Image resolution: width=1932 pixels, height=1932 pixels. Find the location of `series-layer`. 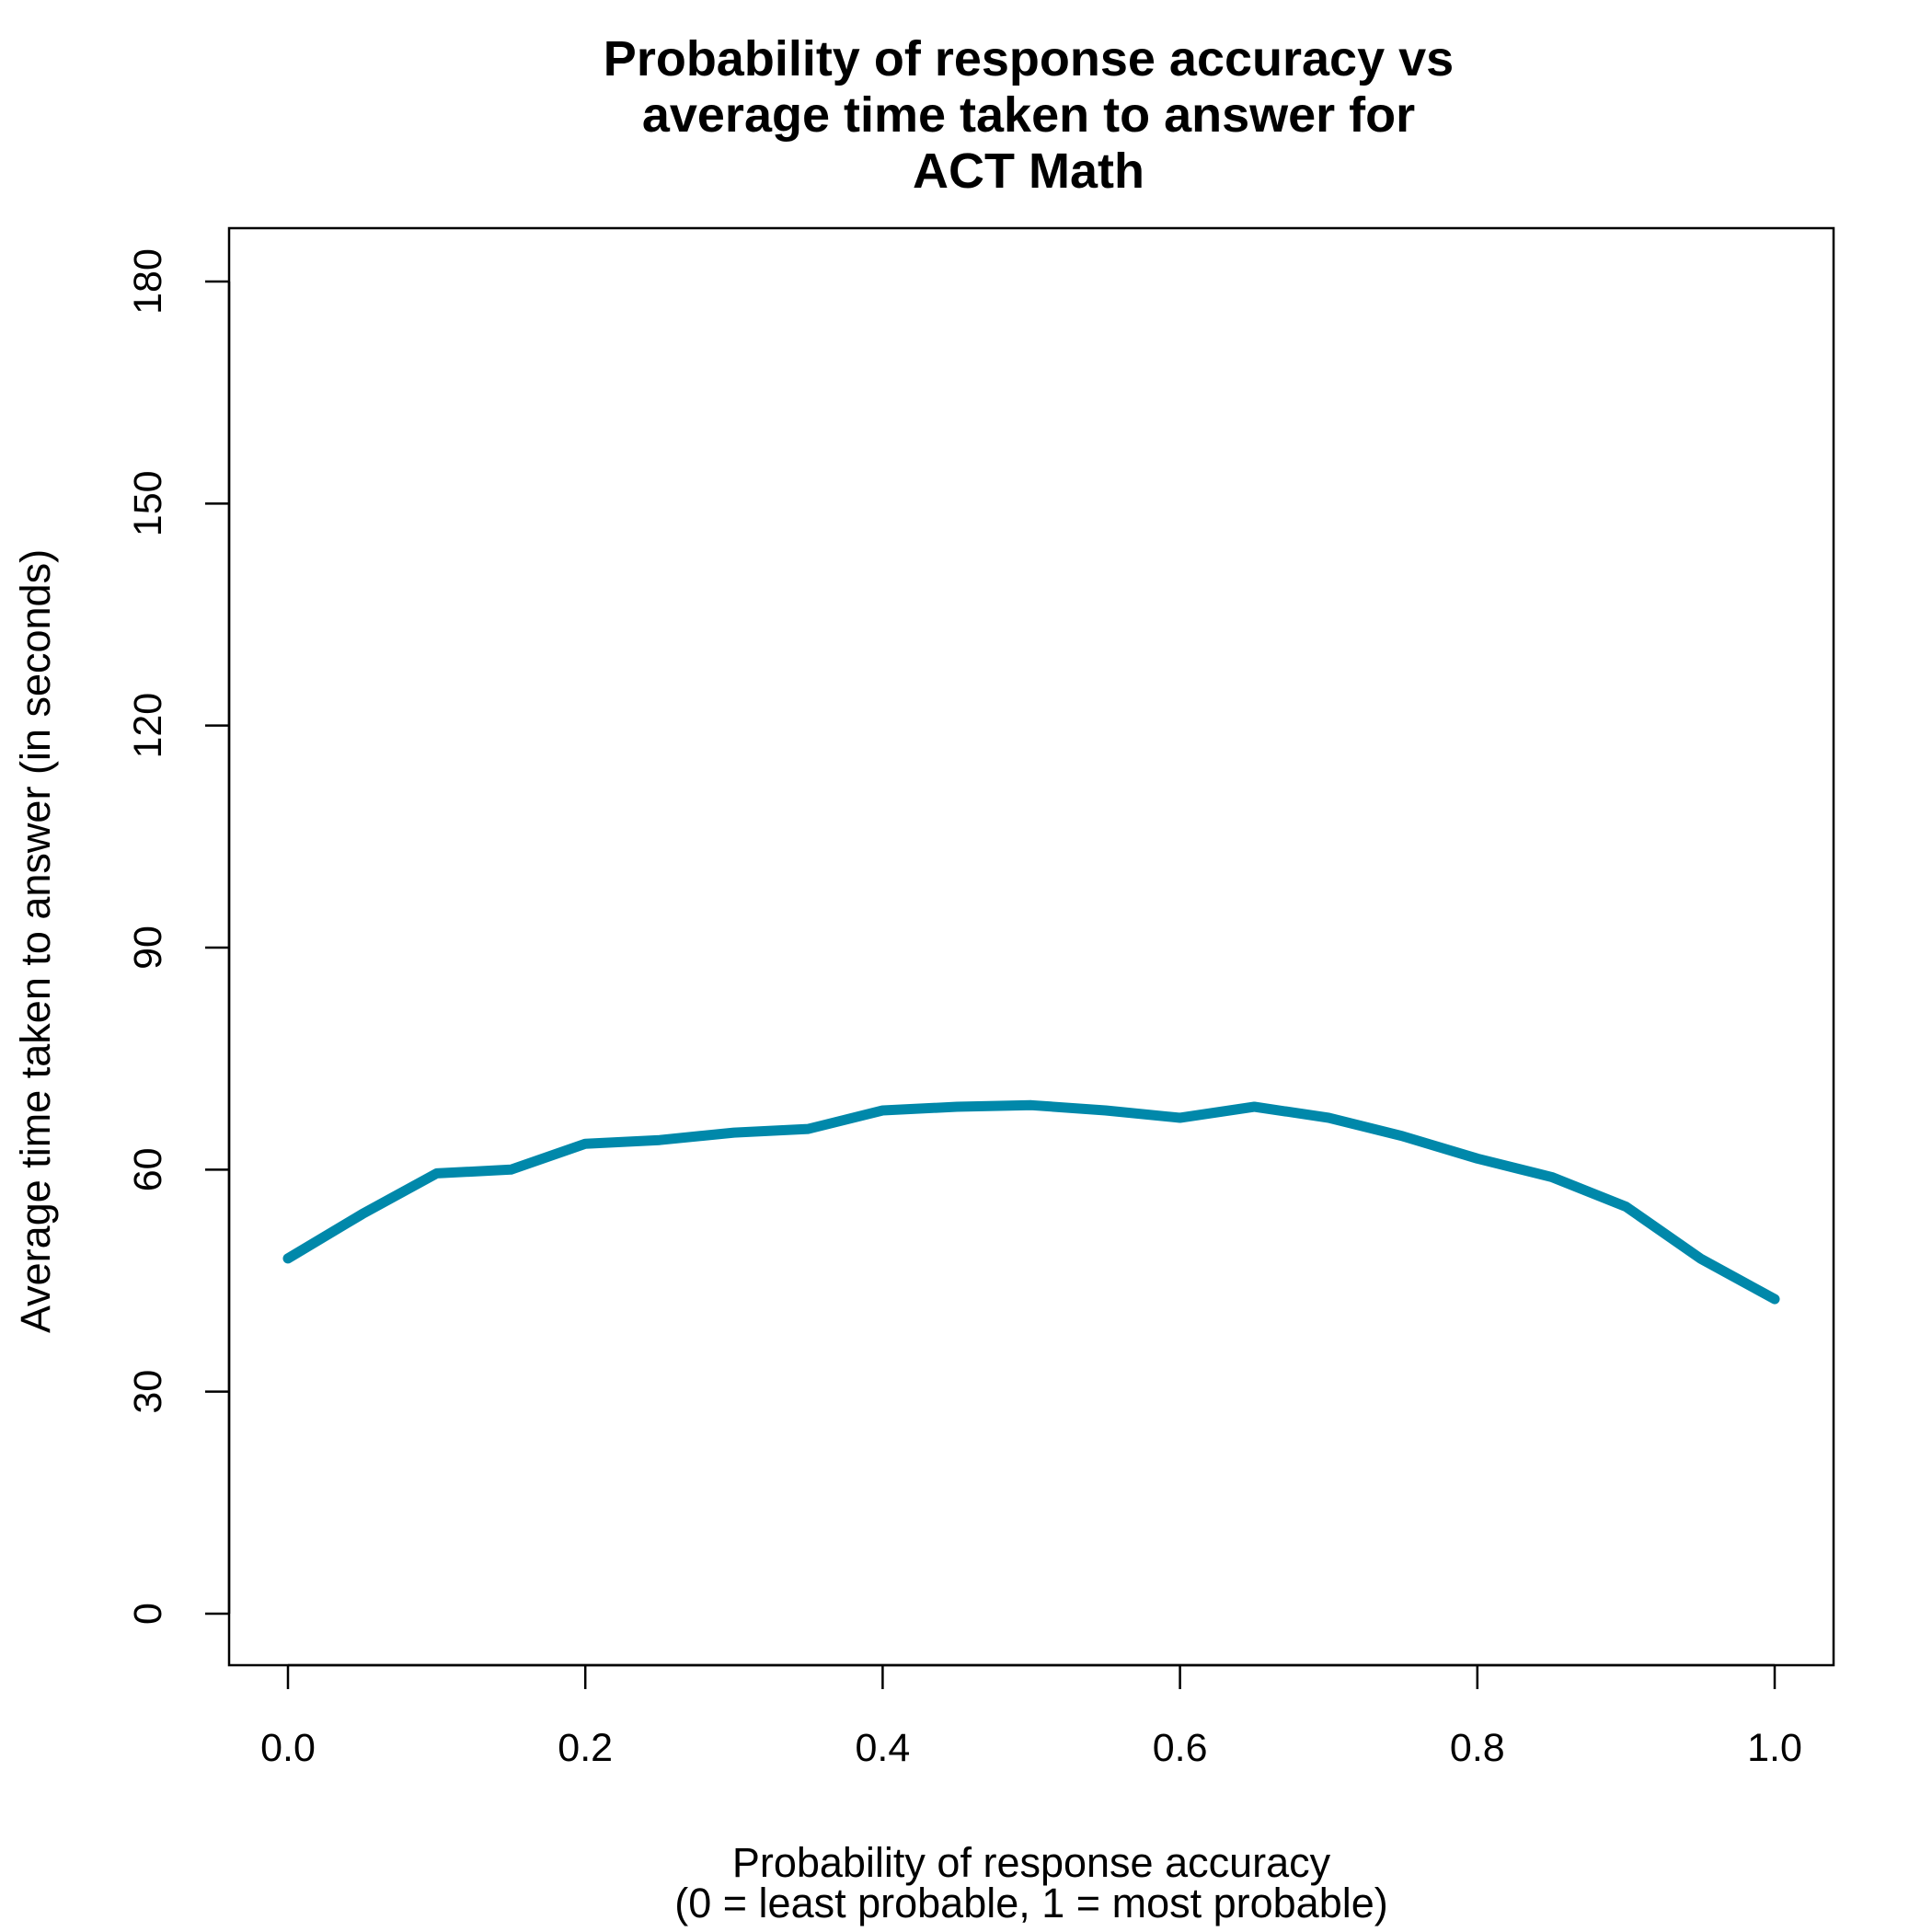

series-layer is located at coordinates (1031, 1202).